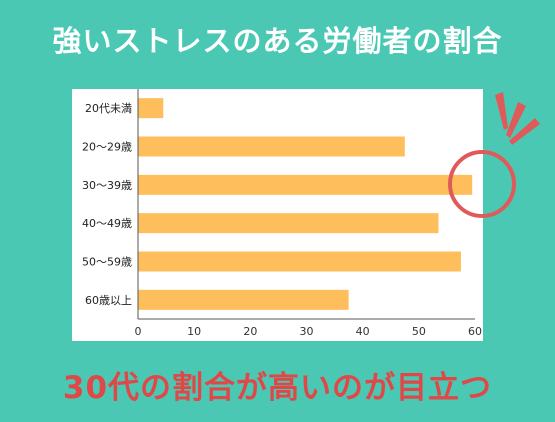  I want to click on page-title: 強いストレスのある労働者の割合, so click(277, 41).